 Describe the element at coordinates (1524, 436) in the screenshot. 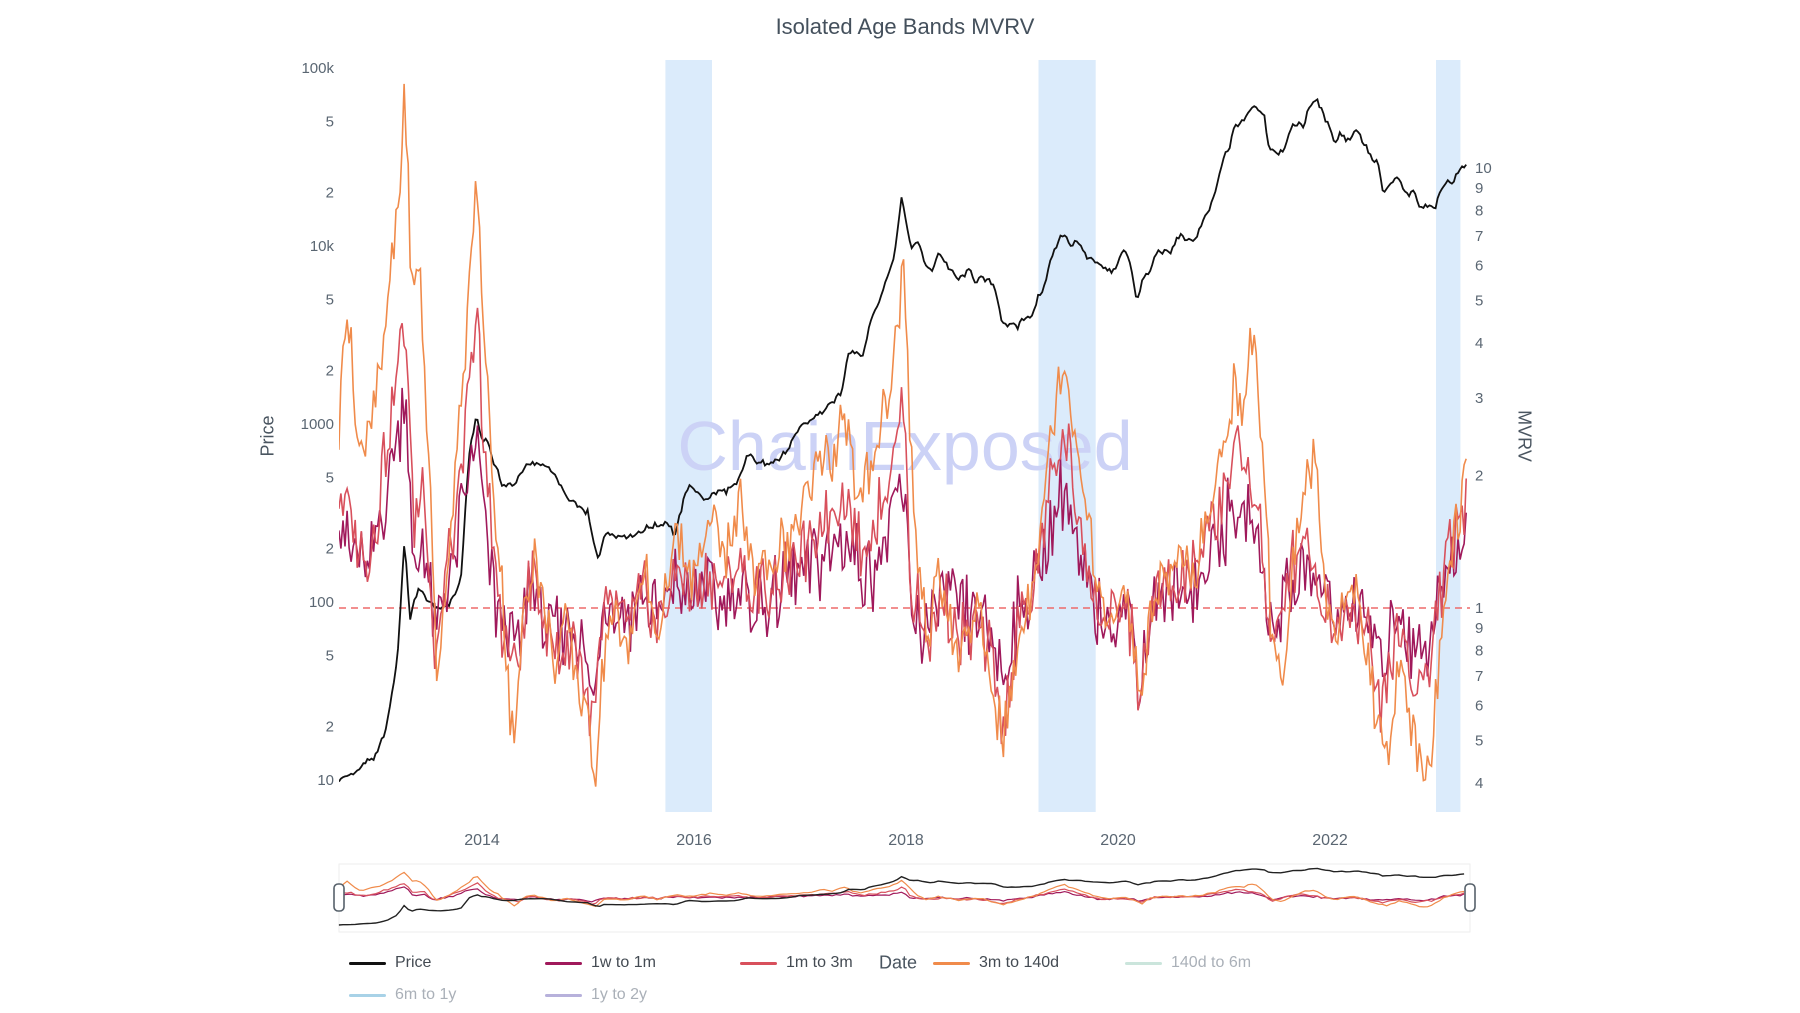

I see `mvrv-axis-title: MVRV` at that location.